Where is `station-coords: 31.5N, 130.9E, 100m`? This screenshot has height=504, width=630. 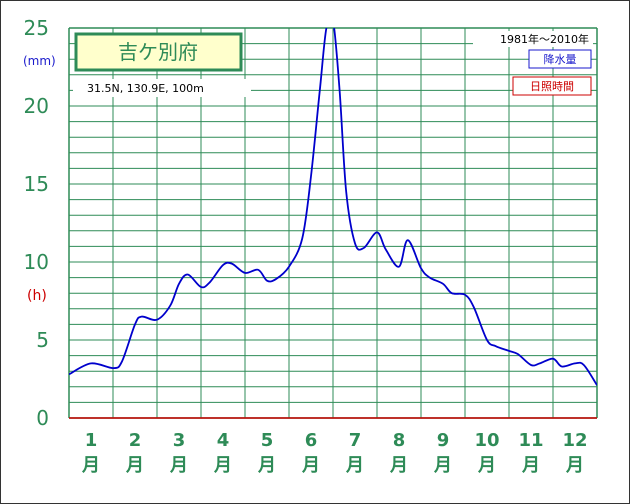
station-coords: 31.5N, 130.9E, 100m is located at coordinates (145, 88).